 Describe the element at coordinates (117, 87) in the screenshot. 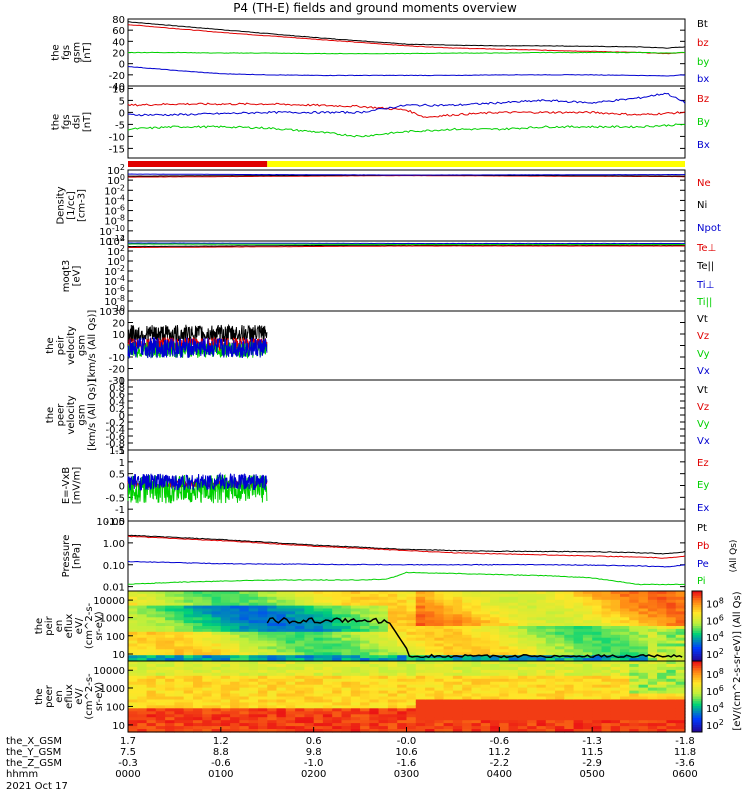

I see `ytick-label-fgs_gsm: -40` at that location.